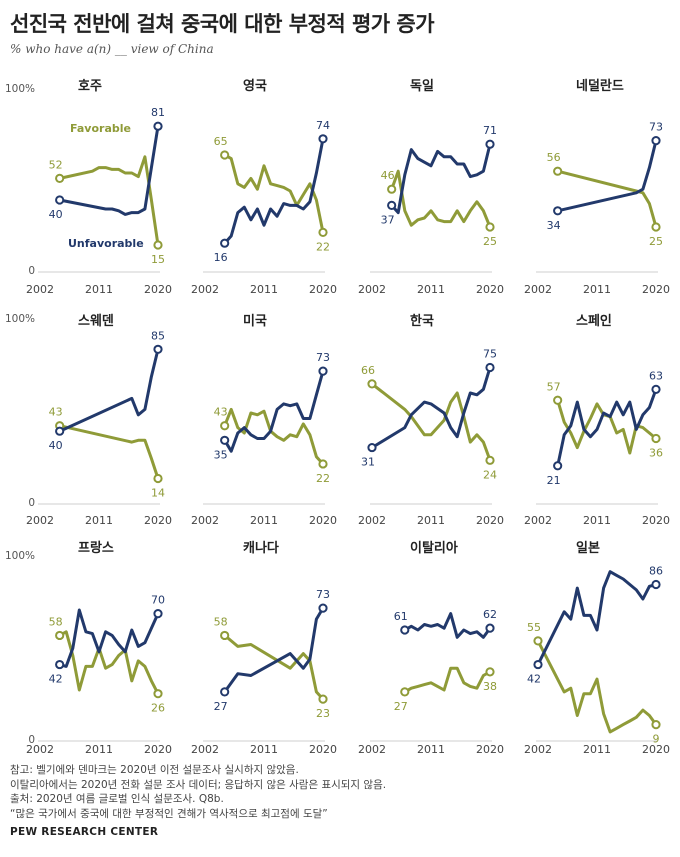 The image size is (680, 857). Describe the element at coordinates (117, 799) in the screenshot. I see `note-3: 출처: 2020년 여름 글로벌 인식 설문조사. Q8b.` at that location.